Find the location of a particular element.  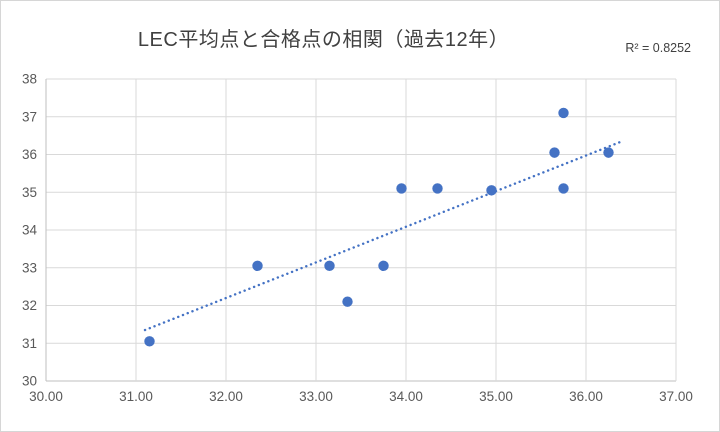

x-tick-label: 35.00 is located at coordinates (496, 396).